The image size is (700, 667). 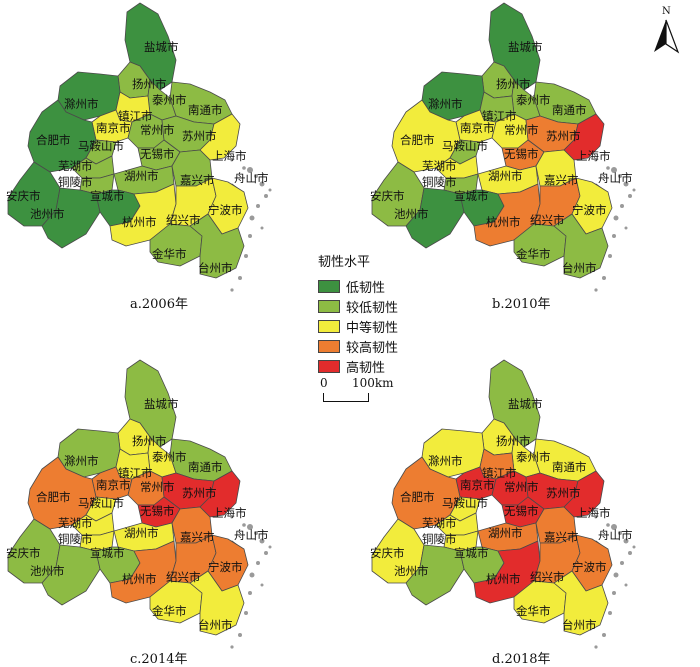 What do you see at coordinates (366, 288) in the screenshot?
I see `legend-label-low: 低韧性` at bounding box center [366, 288].